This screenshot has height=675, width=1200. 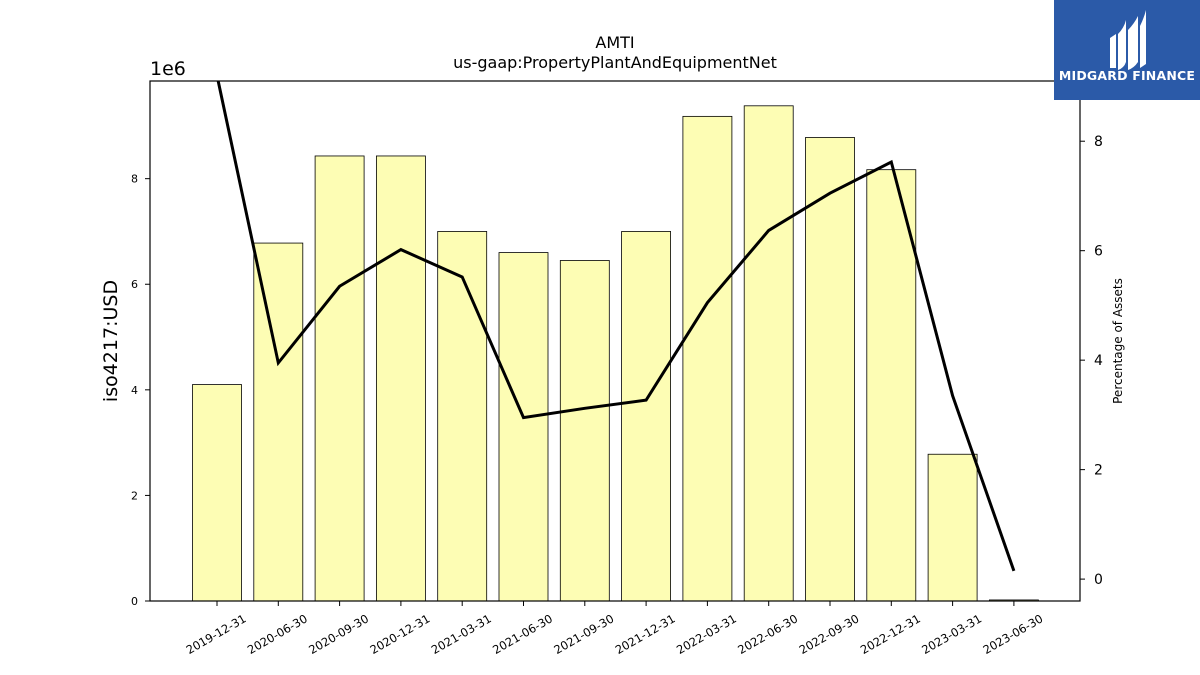 What do you see at coordinates (134, 284) in the screenshot?
I see `y-tick-label: 6` at bounding box center [134, 284].